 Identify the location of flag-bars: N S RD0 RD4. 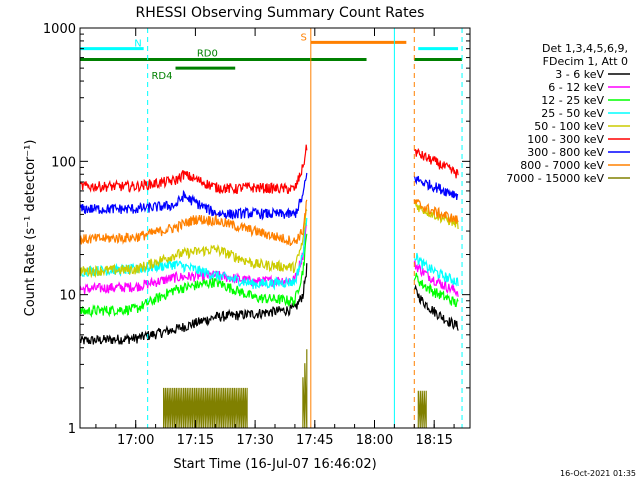
(271, 57).